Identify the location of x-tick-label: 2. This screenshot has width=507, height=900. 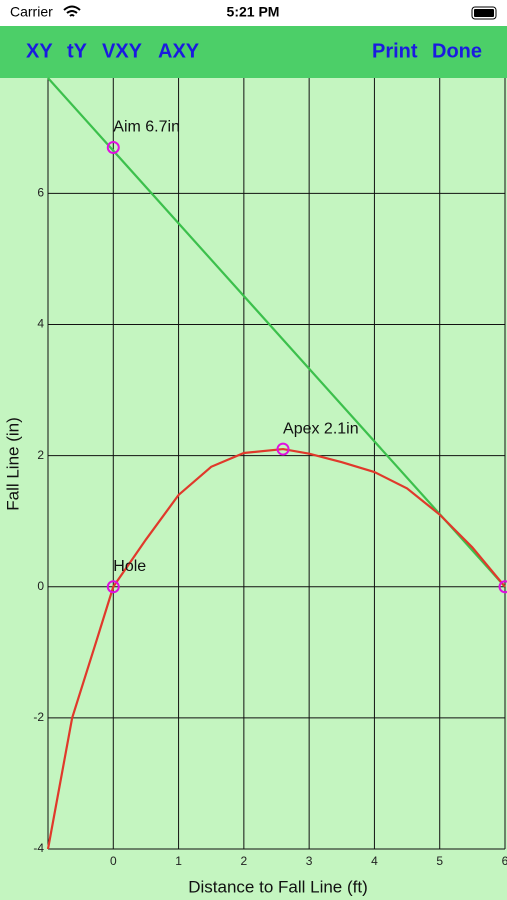
(244, 861).